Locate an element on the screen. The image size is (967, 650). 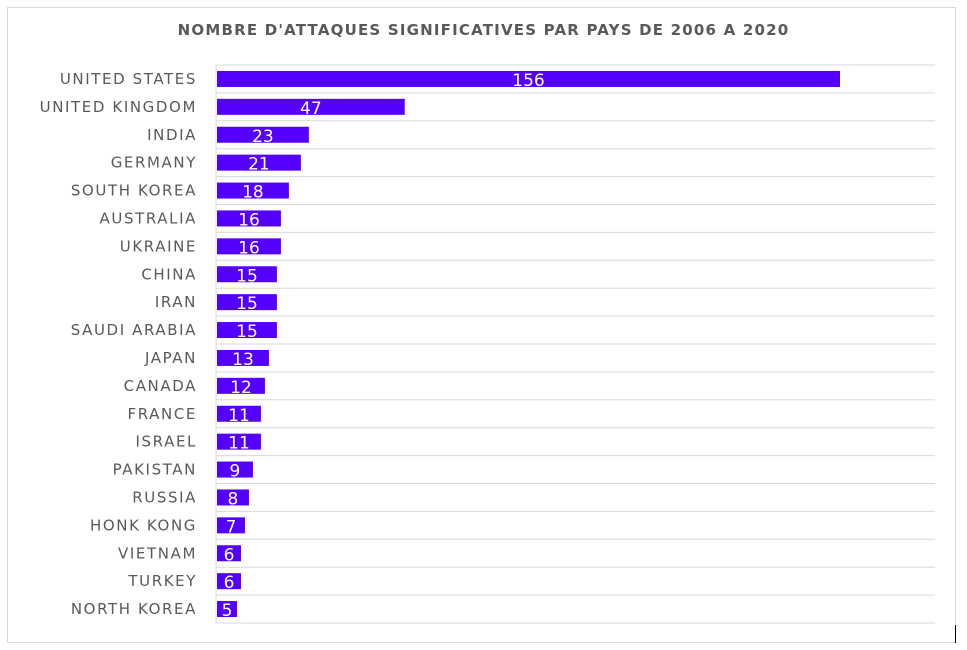
category-label: JAPAN is located at coordinates (170, 358).